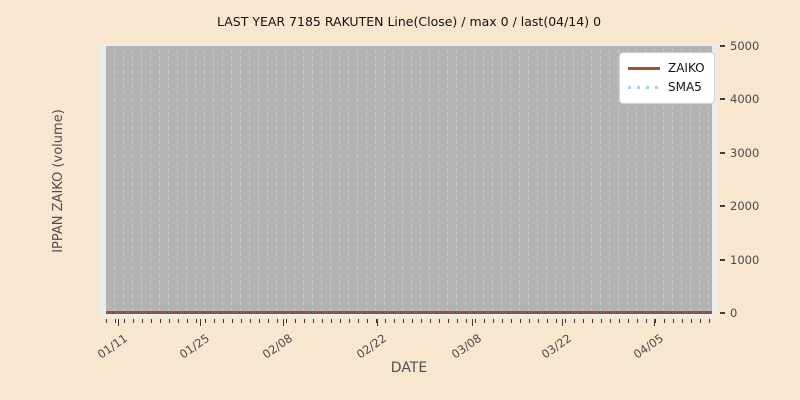 The height and width of the screenshot is (400, 800). What do you see at coordinates (409, 368) in the screenshot?
I see `x-axis-label: DATE` at bounding box center [409, 368].